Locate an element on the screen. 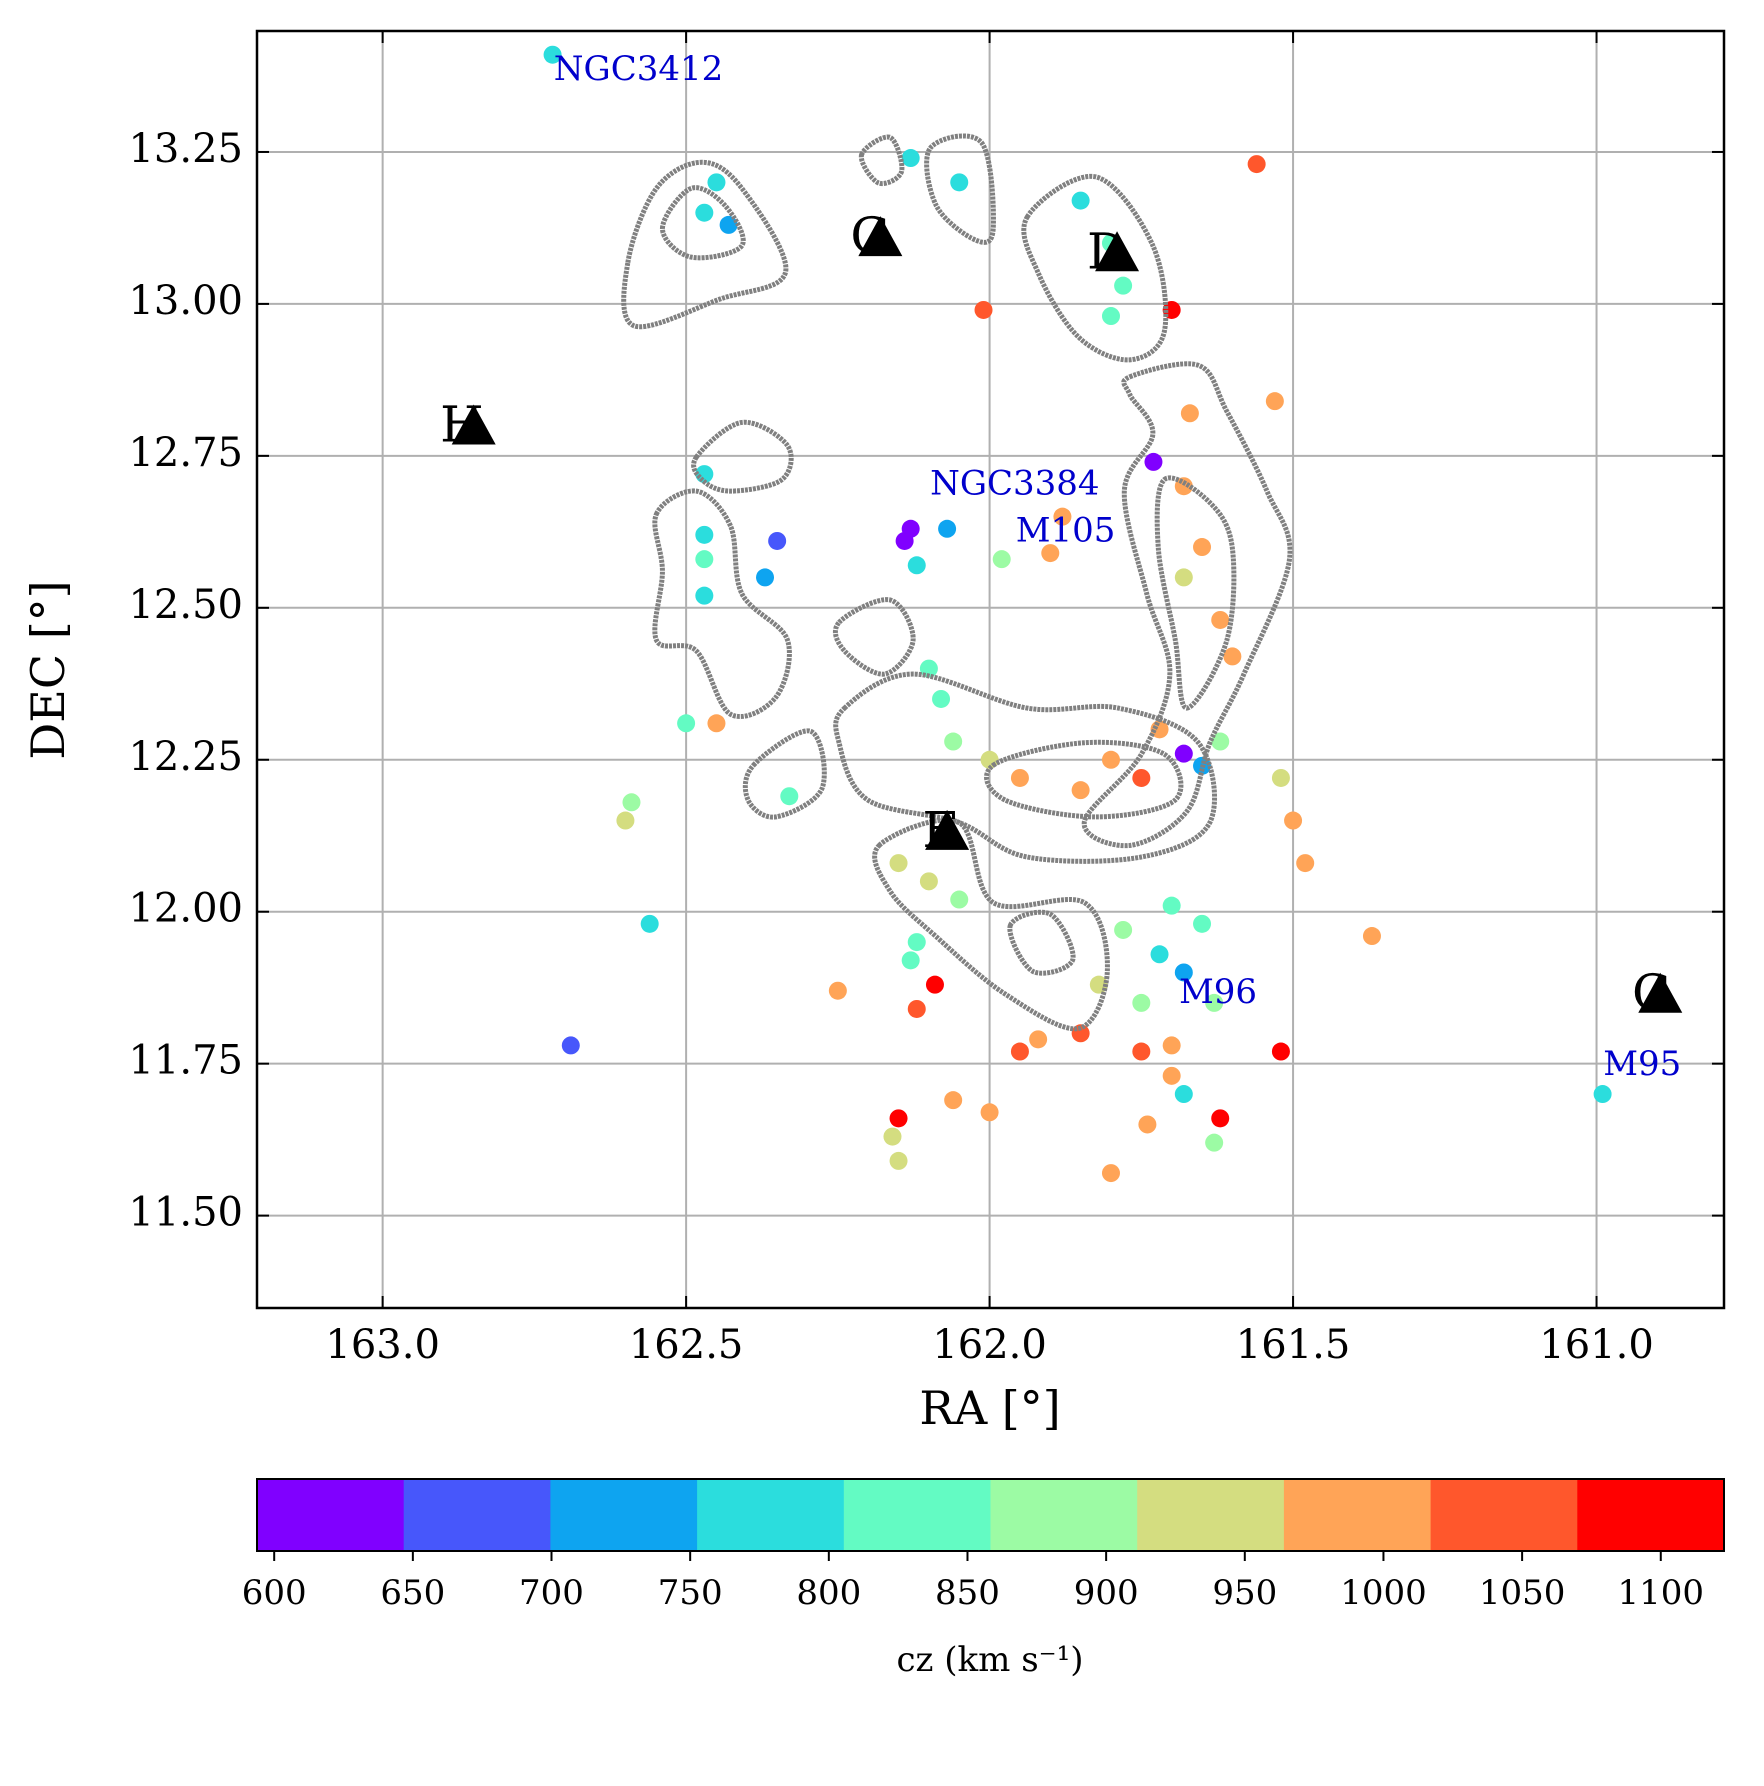  galaxy-label: M95 is located at coordinates (1642, 1064).